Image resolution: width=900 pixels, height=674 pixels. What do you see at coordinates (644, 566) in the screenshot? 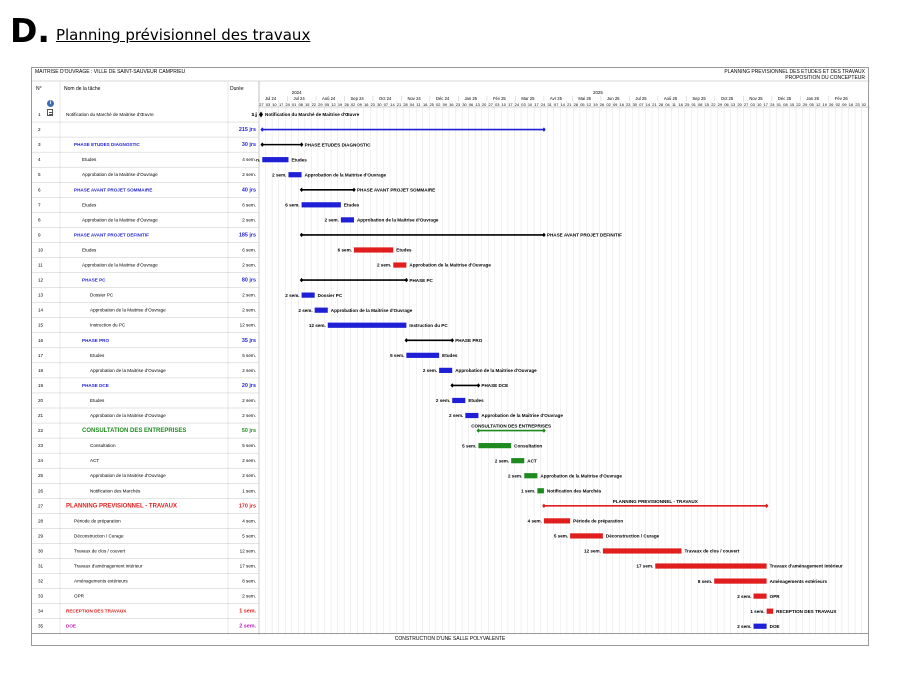
I see `bar-duration-label: 17 sem.` at bounding box center [644, 566].